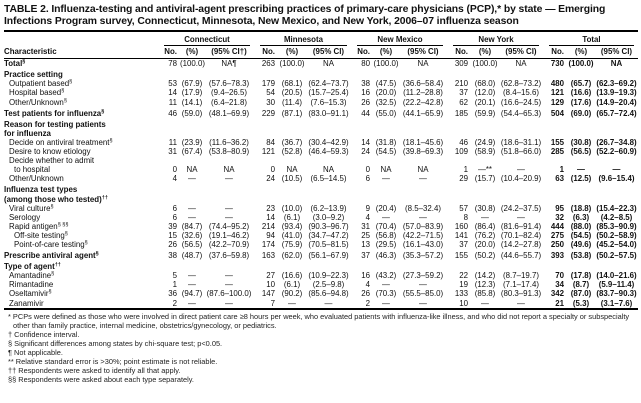 The image size is (641, 403). What do you see at coordinates (328, 93) in the screenshot?
I see `ci-cell: (15.7–25.4)` at bounding box center [328, 93].